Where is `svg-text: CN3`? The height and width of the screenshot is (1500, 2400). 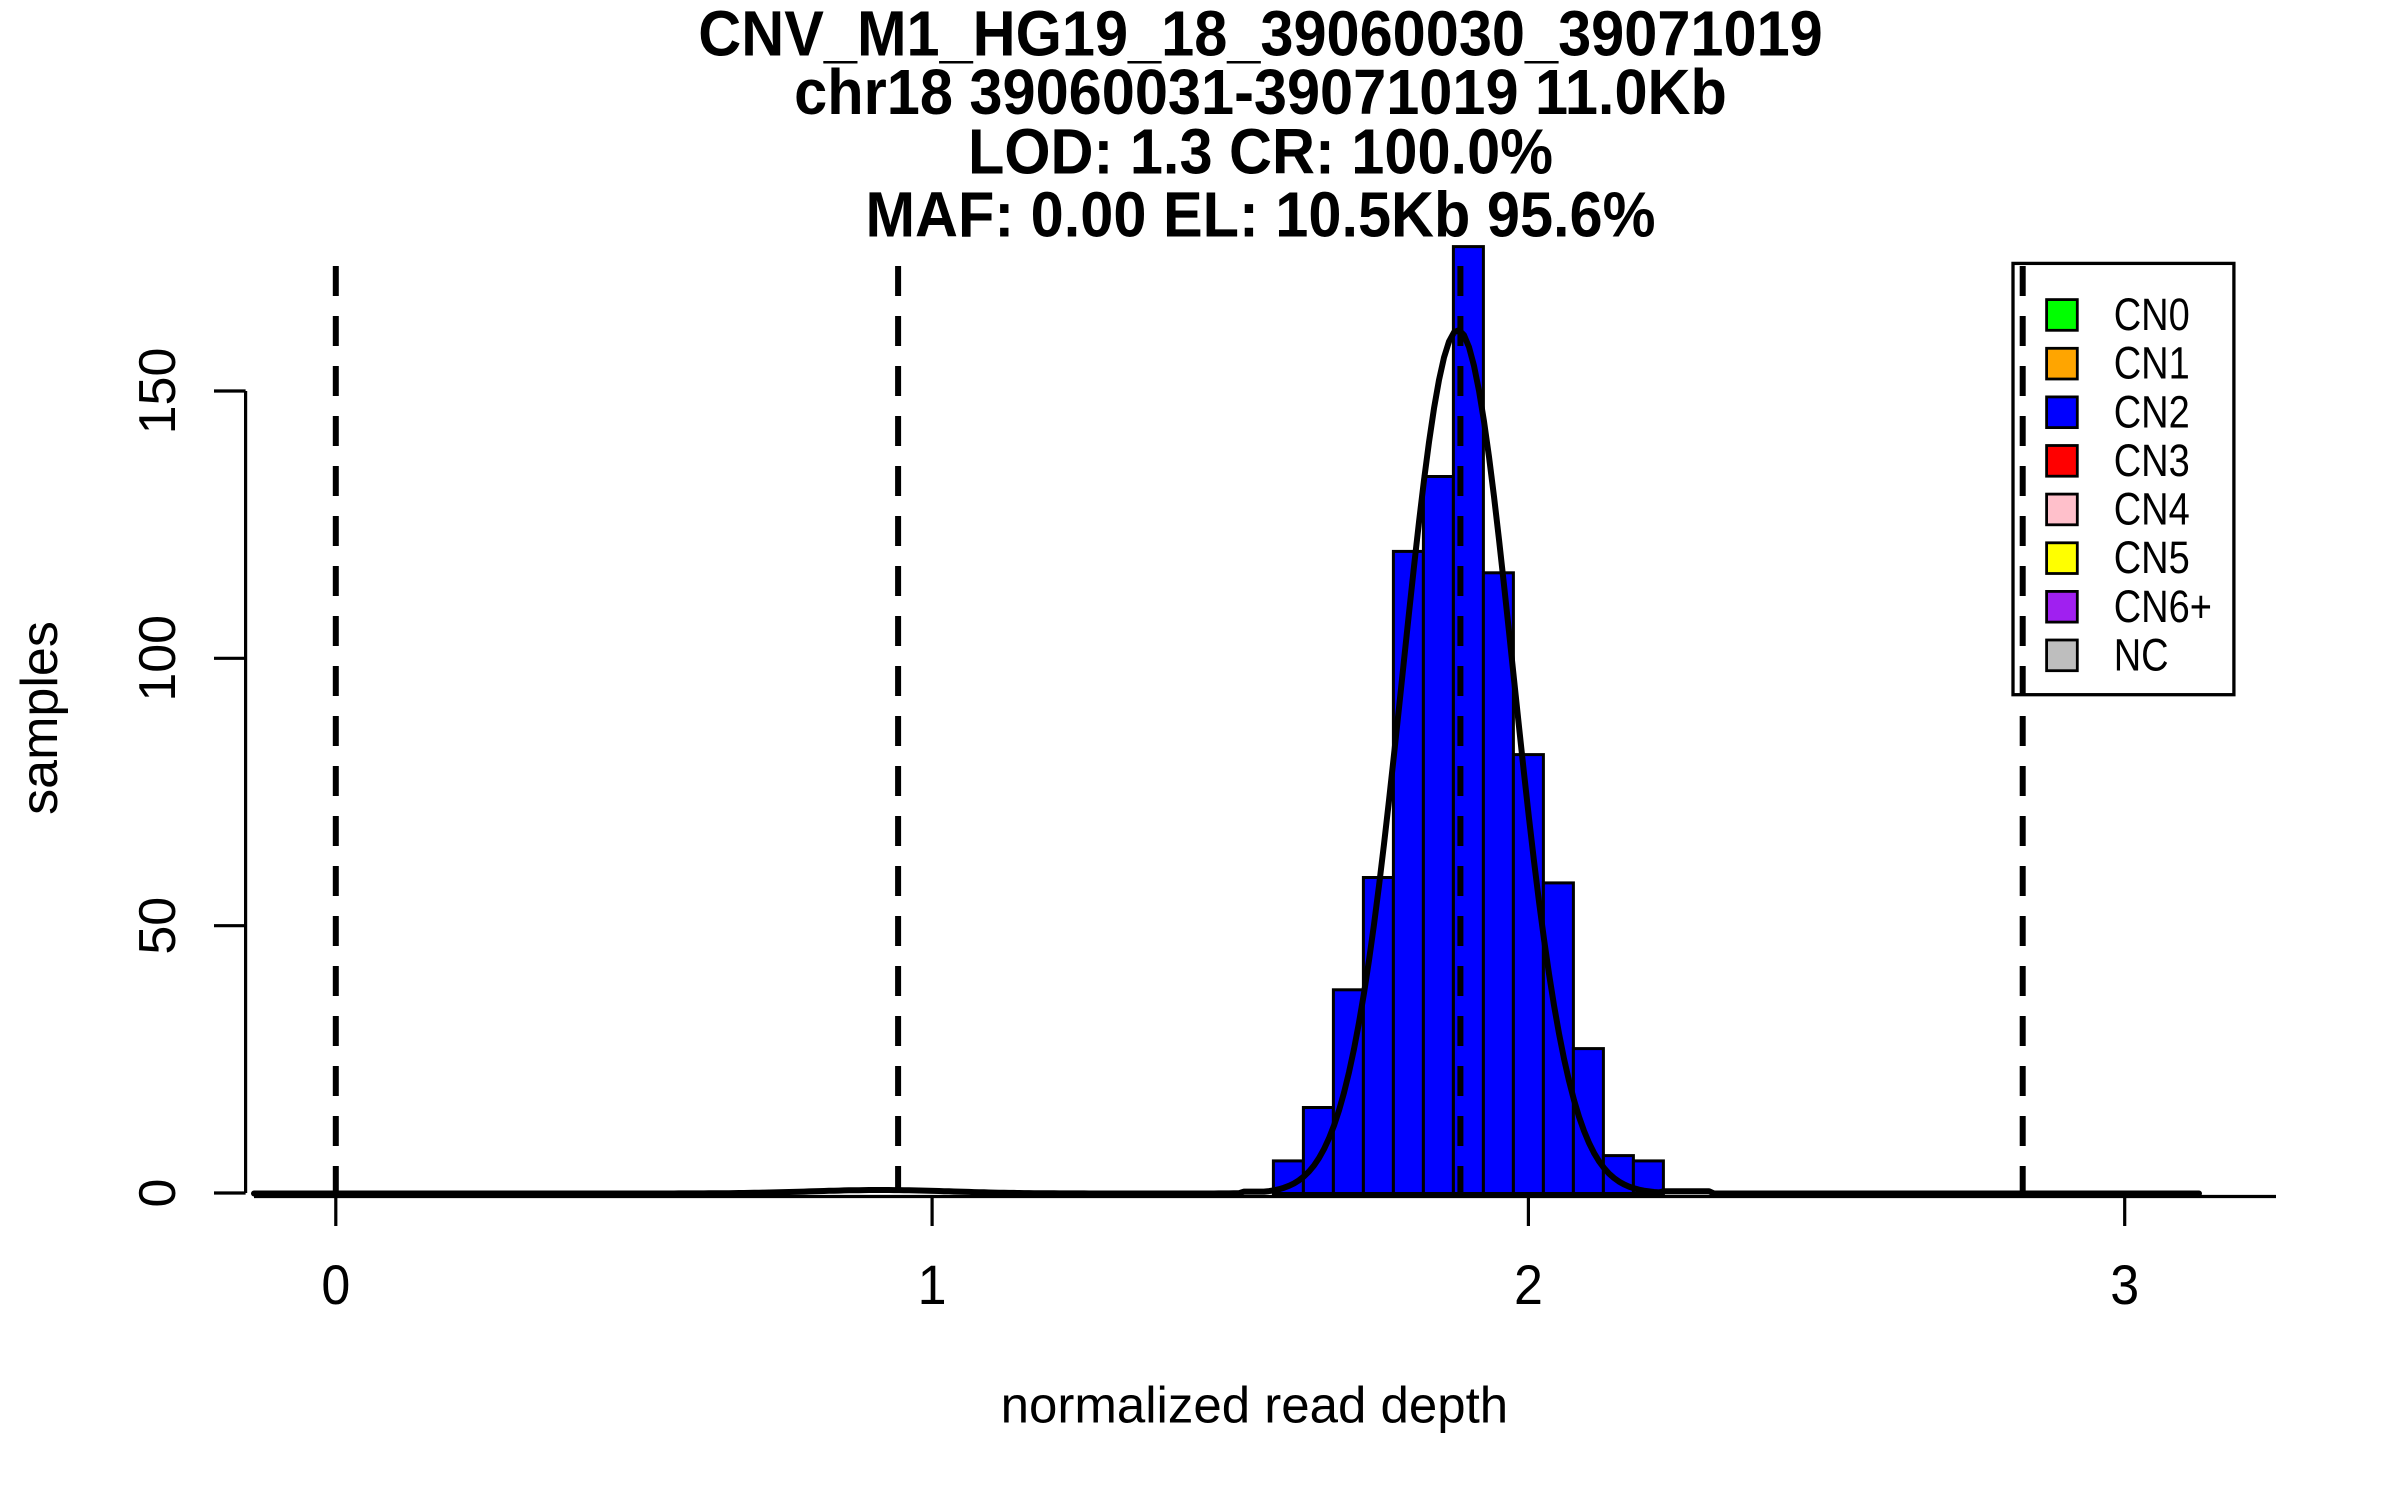 svg-text: CN3 is located at coordinates (2152, 460).